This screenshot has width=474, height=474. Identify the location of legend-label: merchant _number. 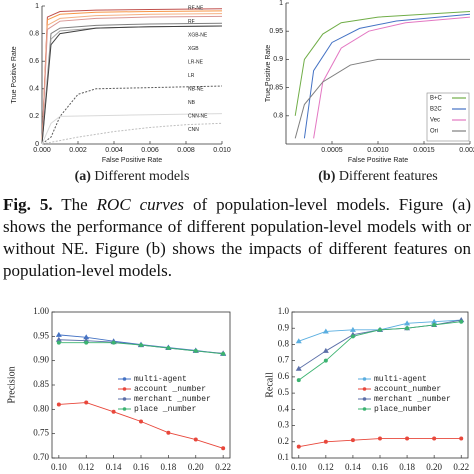
(172, 399).